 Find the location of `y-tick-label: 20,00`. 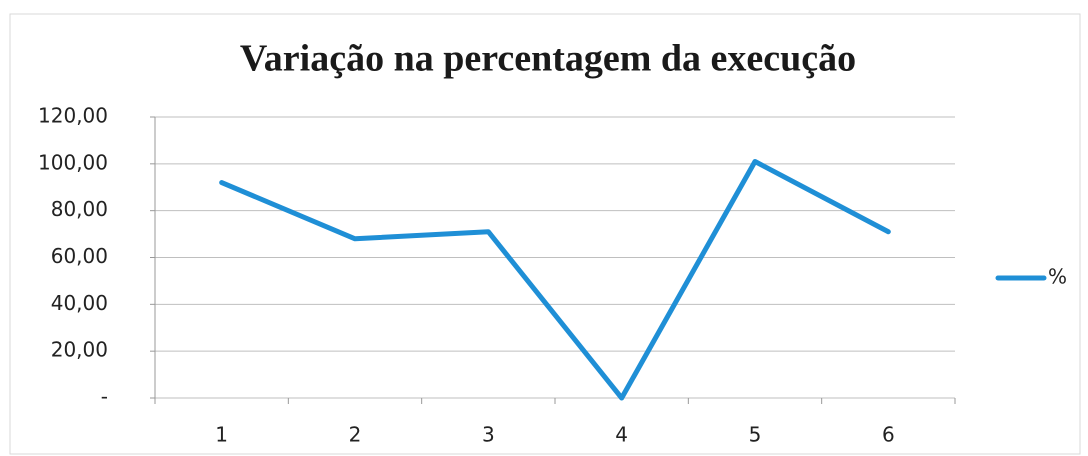

y-tick-label: 20,00 is located at coordinates (79, 350).